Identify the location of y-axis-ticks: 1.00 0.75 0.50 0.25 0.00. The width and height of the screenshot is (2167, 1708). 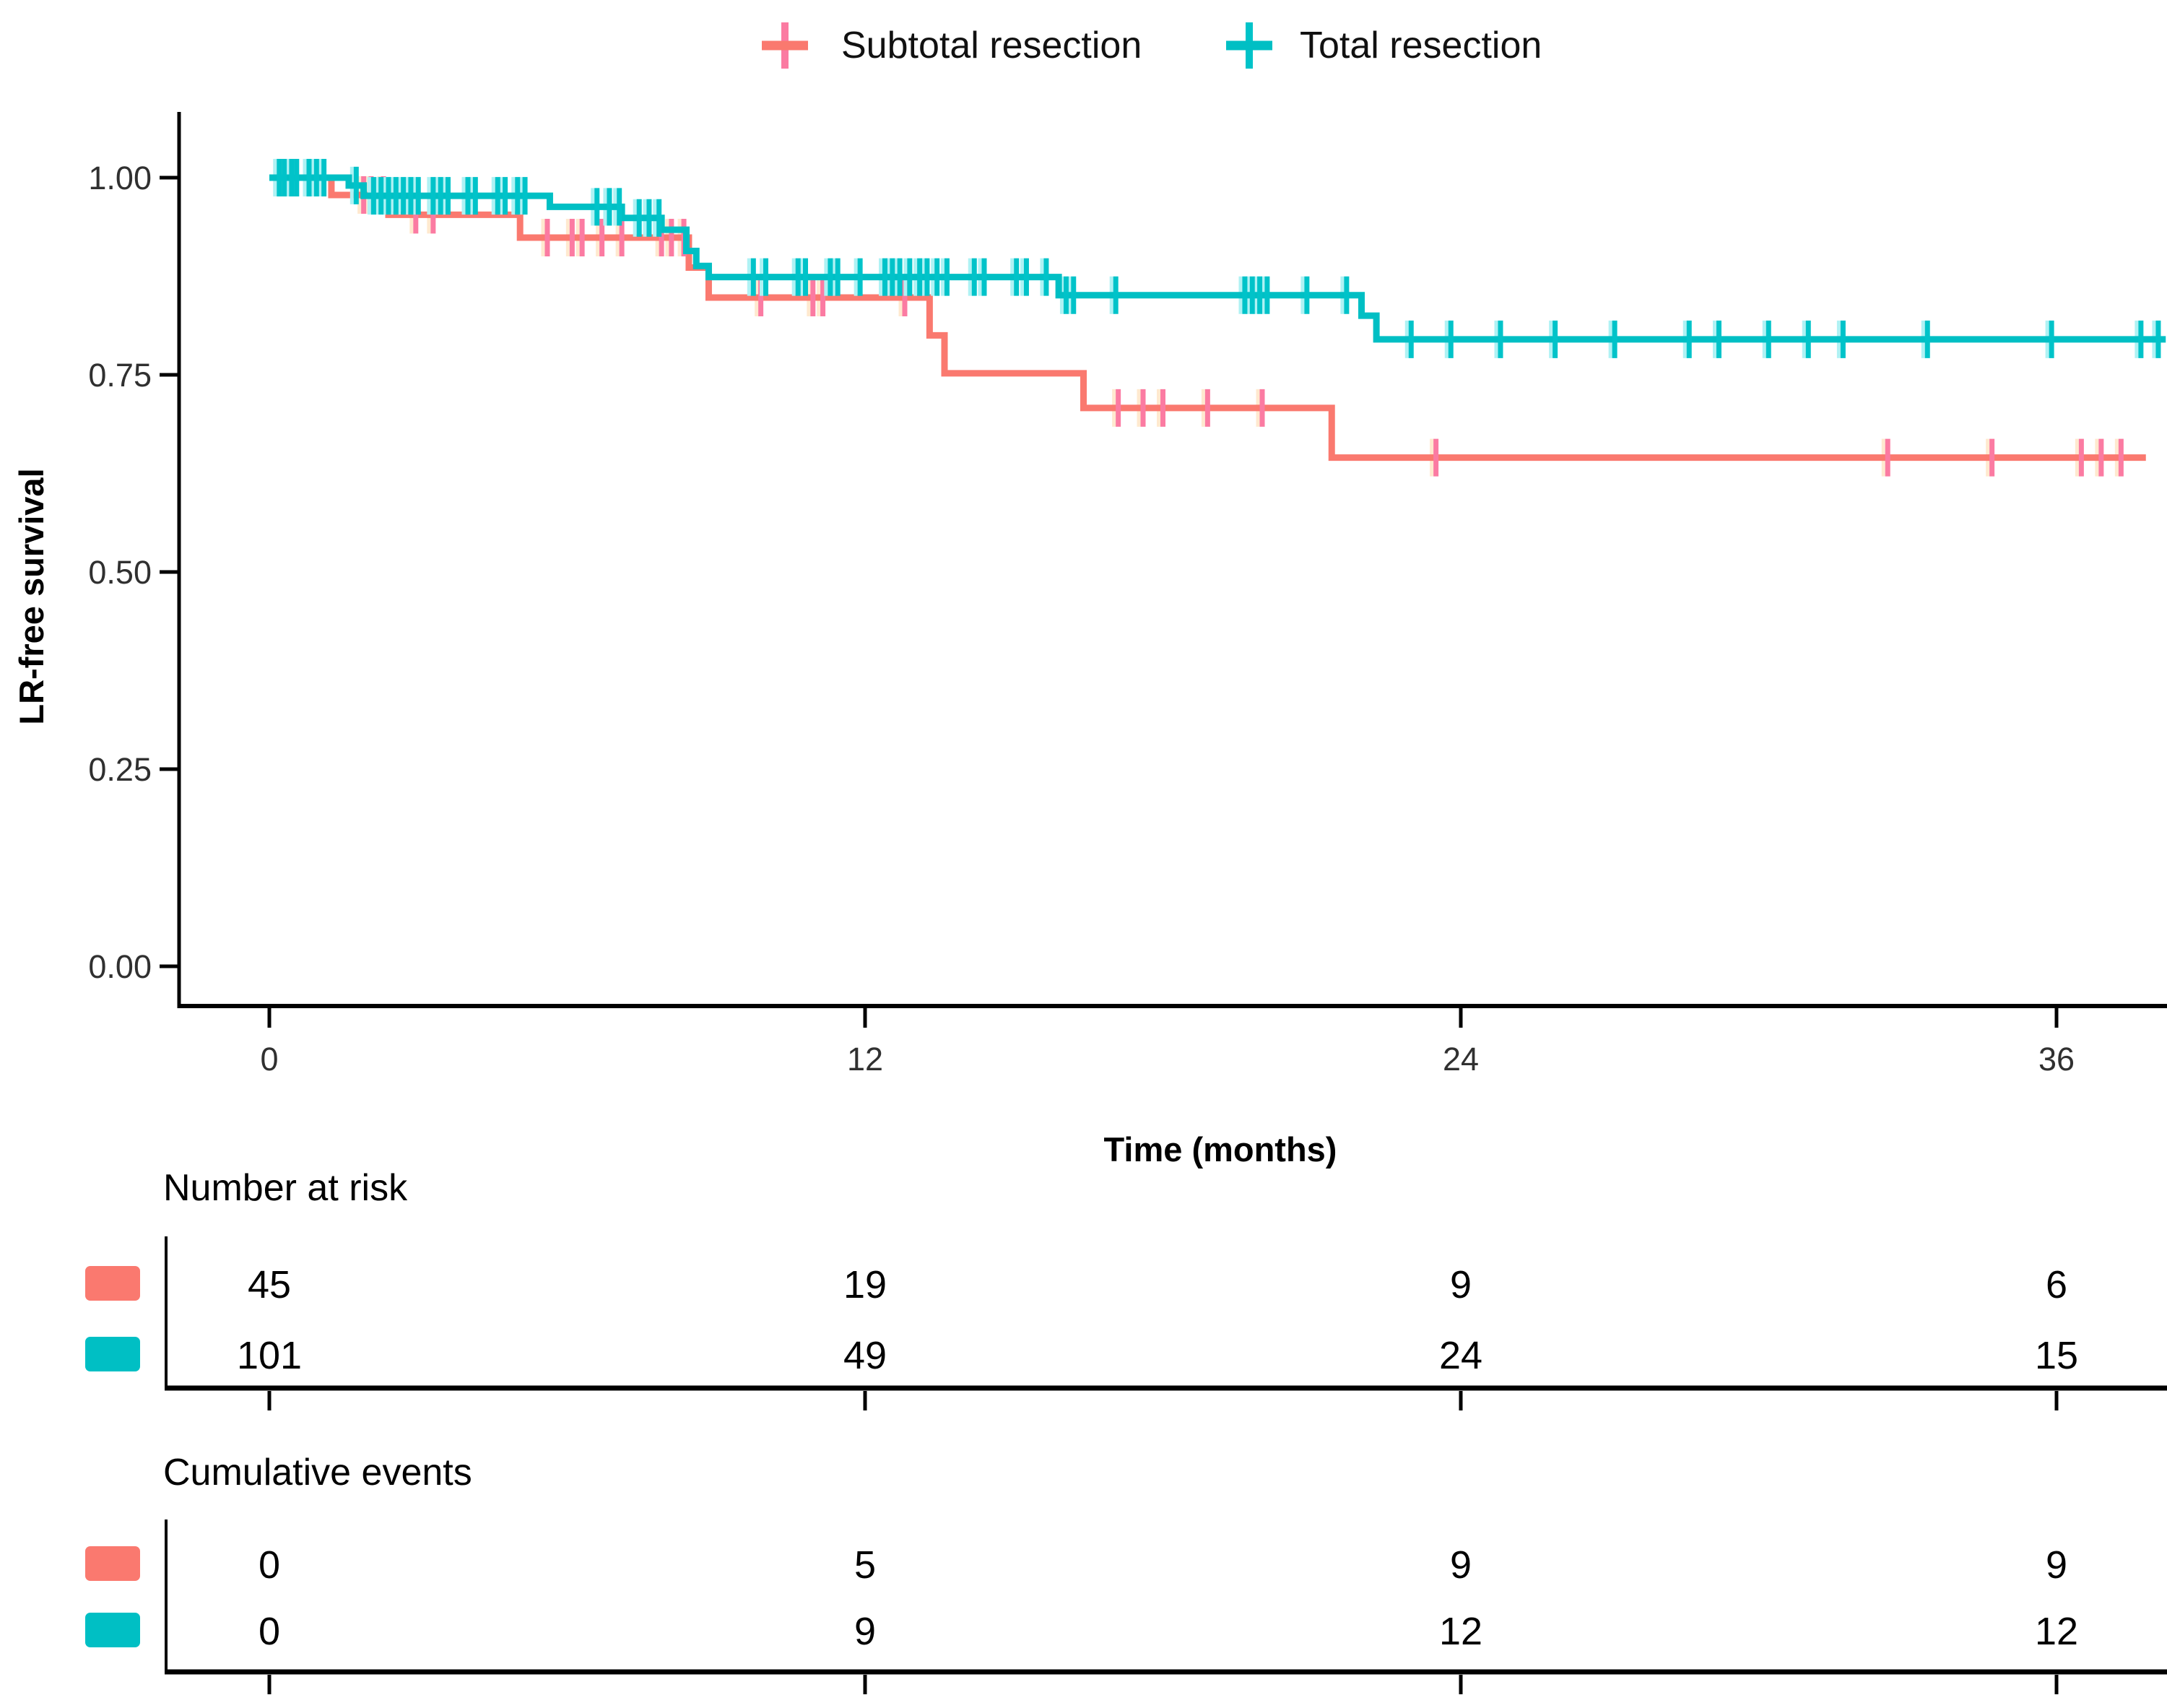
(133, 572).